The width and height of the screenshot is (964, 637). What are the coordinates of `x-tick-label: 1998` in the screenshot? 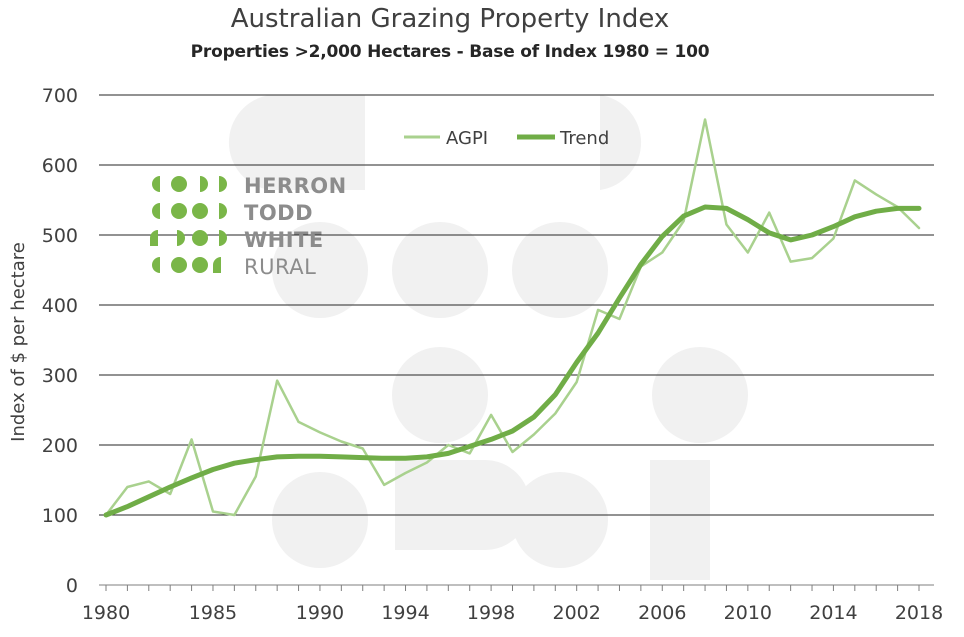 It's located at (491, 613).